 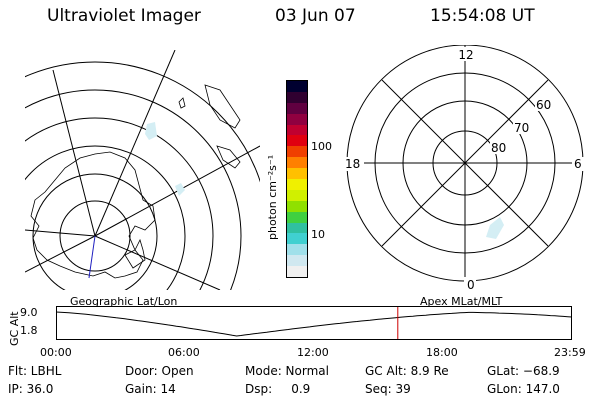 I want to click on aurora-oval-patch, so click(x=495, y=228).